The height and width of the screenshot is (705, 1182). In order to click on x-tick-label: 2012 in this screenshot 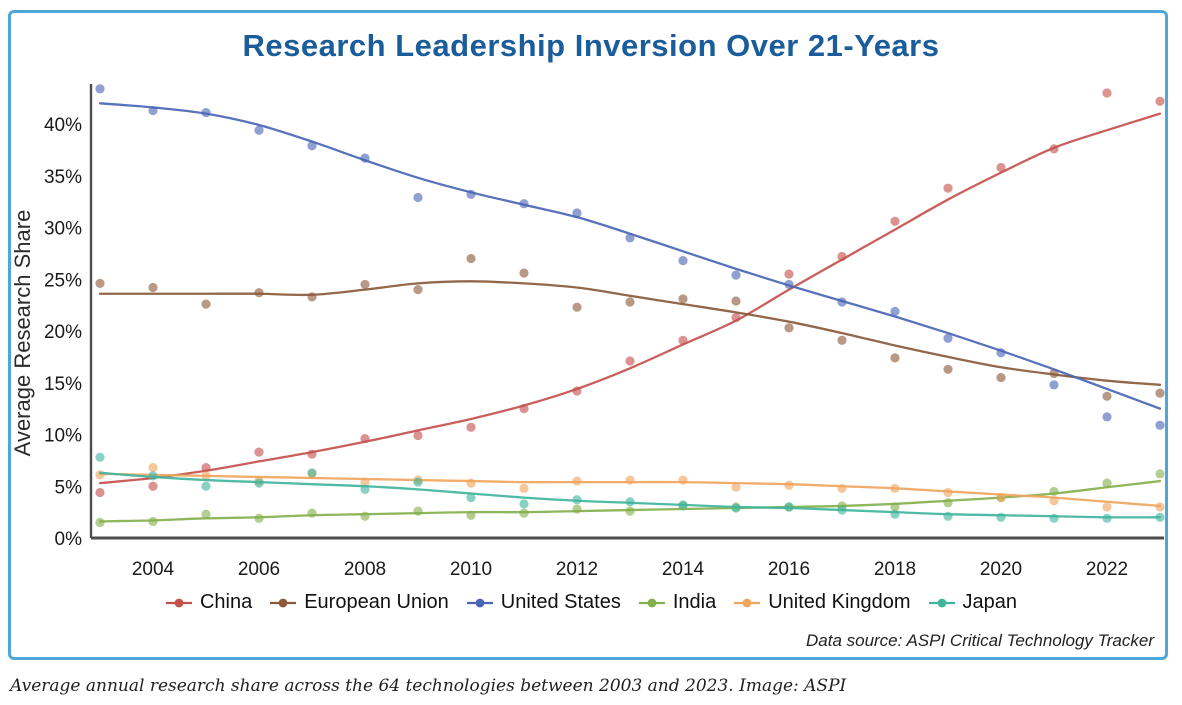, I will do `click(577, 569)`.